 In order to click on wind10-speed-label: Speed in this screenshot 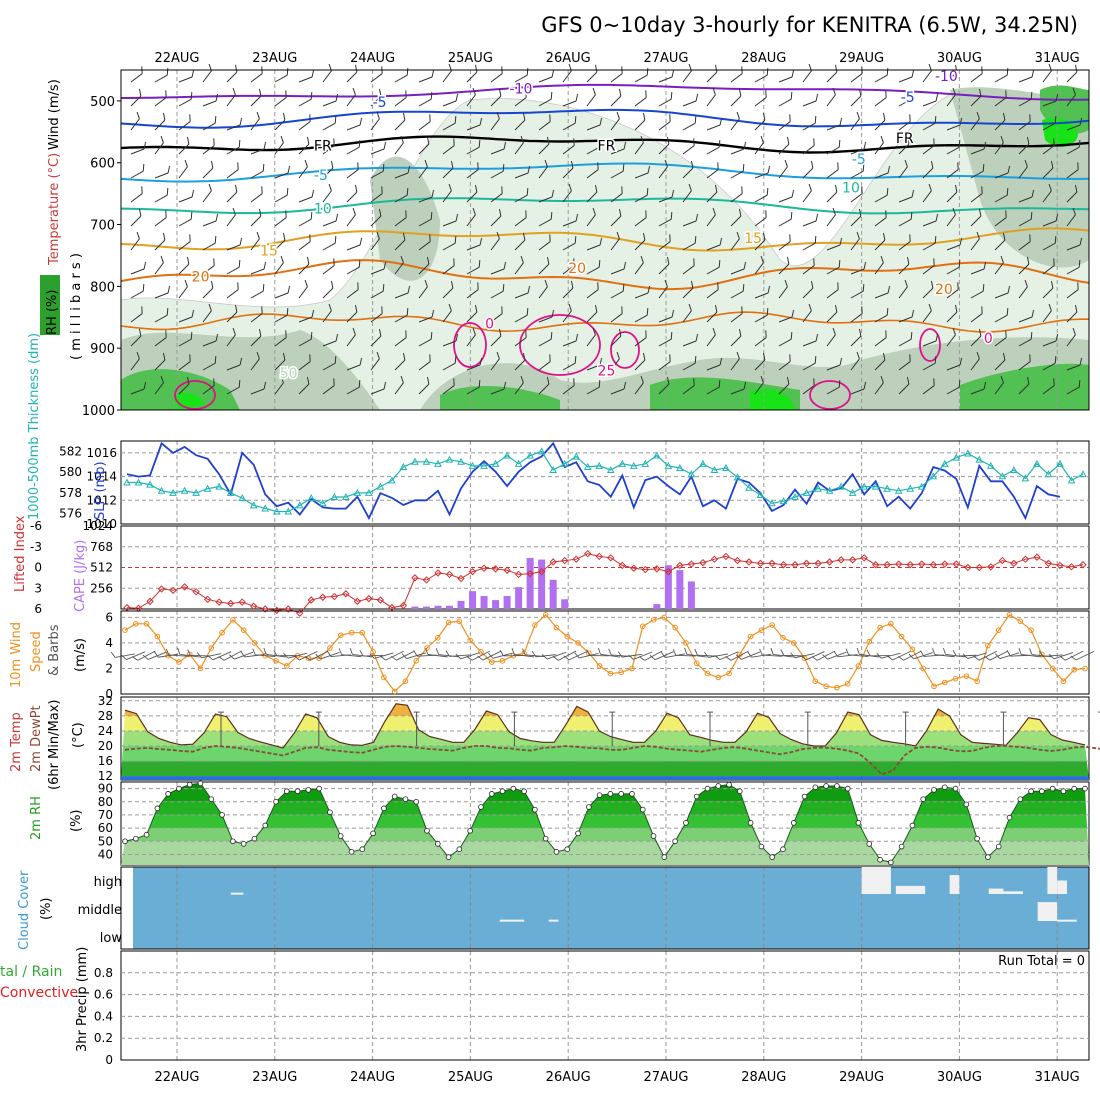, I will do `click(36, 651)`.